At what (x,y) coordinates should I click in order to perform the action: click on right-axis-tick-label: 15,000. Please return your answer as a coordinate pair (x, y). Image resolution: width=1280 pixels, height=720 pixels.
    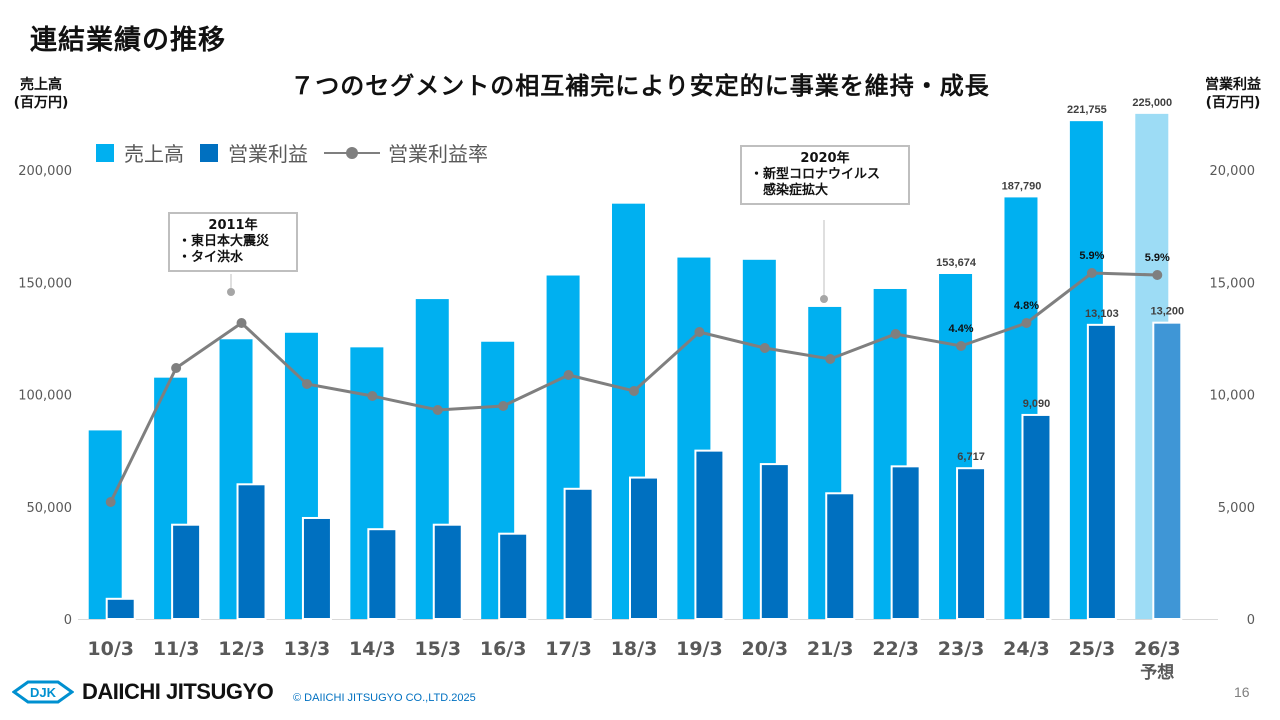
    Looking at the image, I should click on (1233, 283).